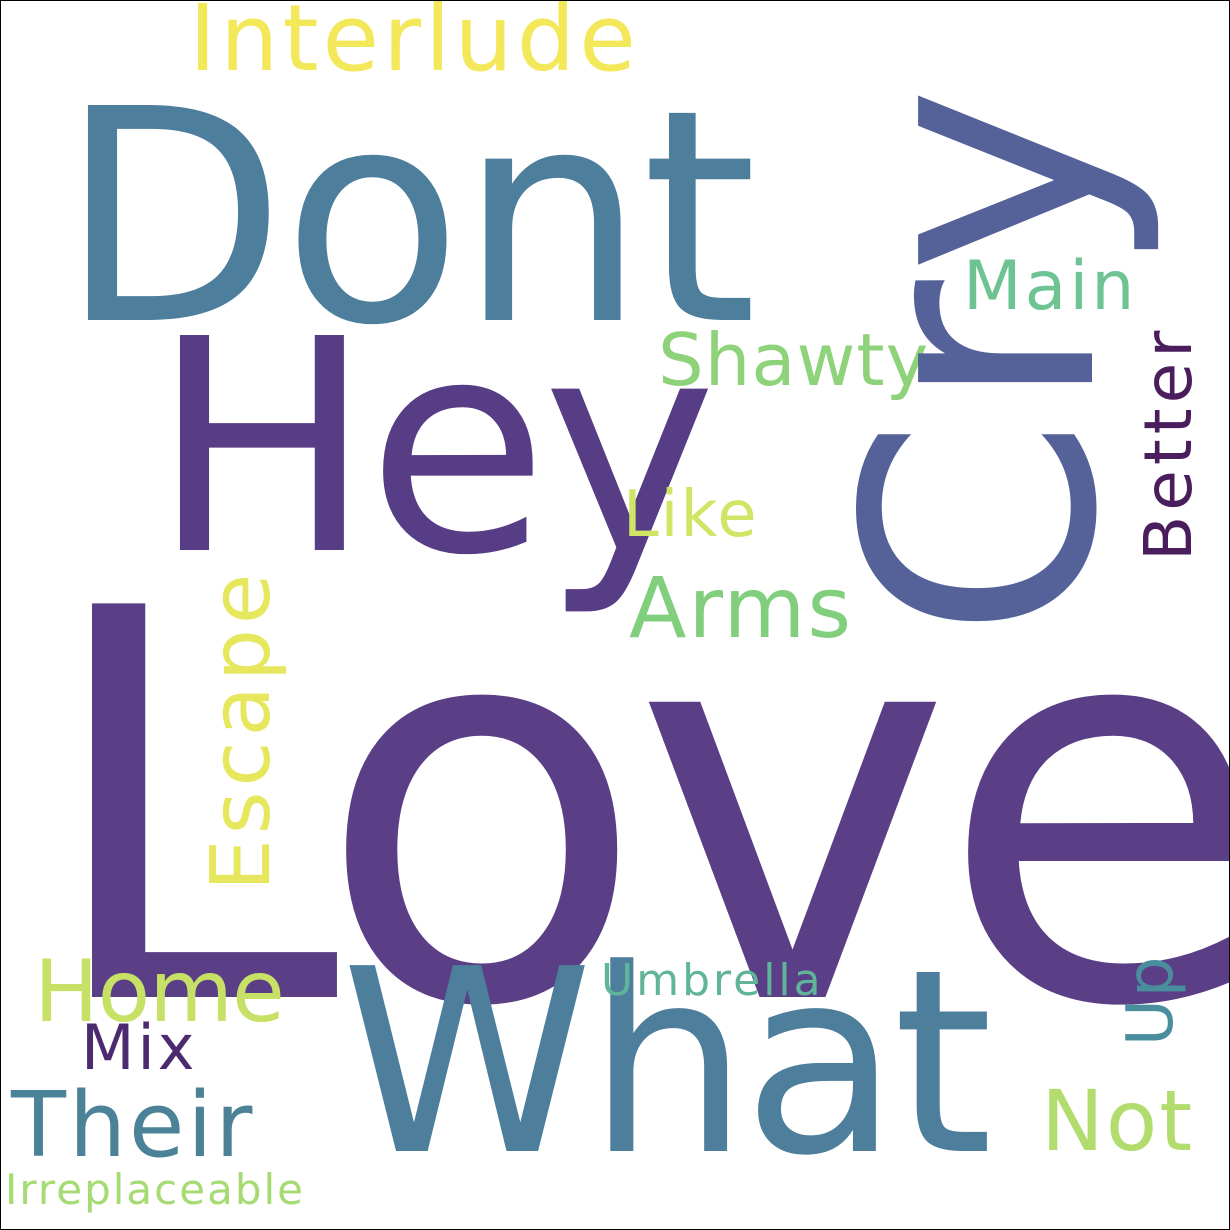  Describe the element at coordinates (982, 359) in the screenshot. I see `word-cry: Cry` at that location.